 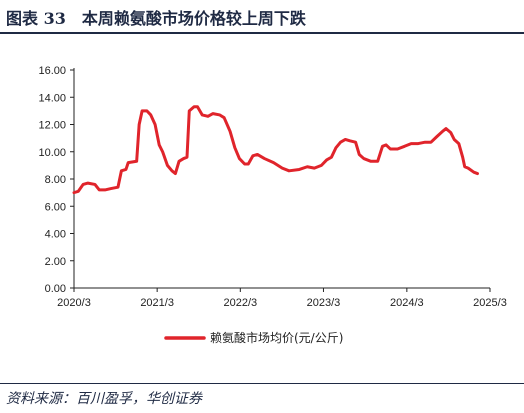 I want to click on legend-label: 赖氨酸市场均价(元/公斤), so click(x=276, y=337).